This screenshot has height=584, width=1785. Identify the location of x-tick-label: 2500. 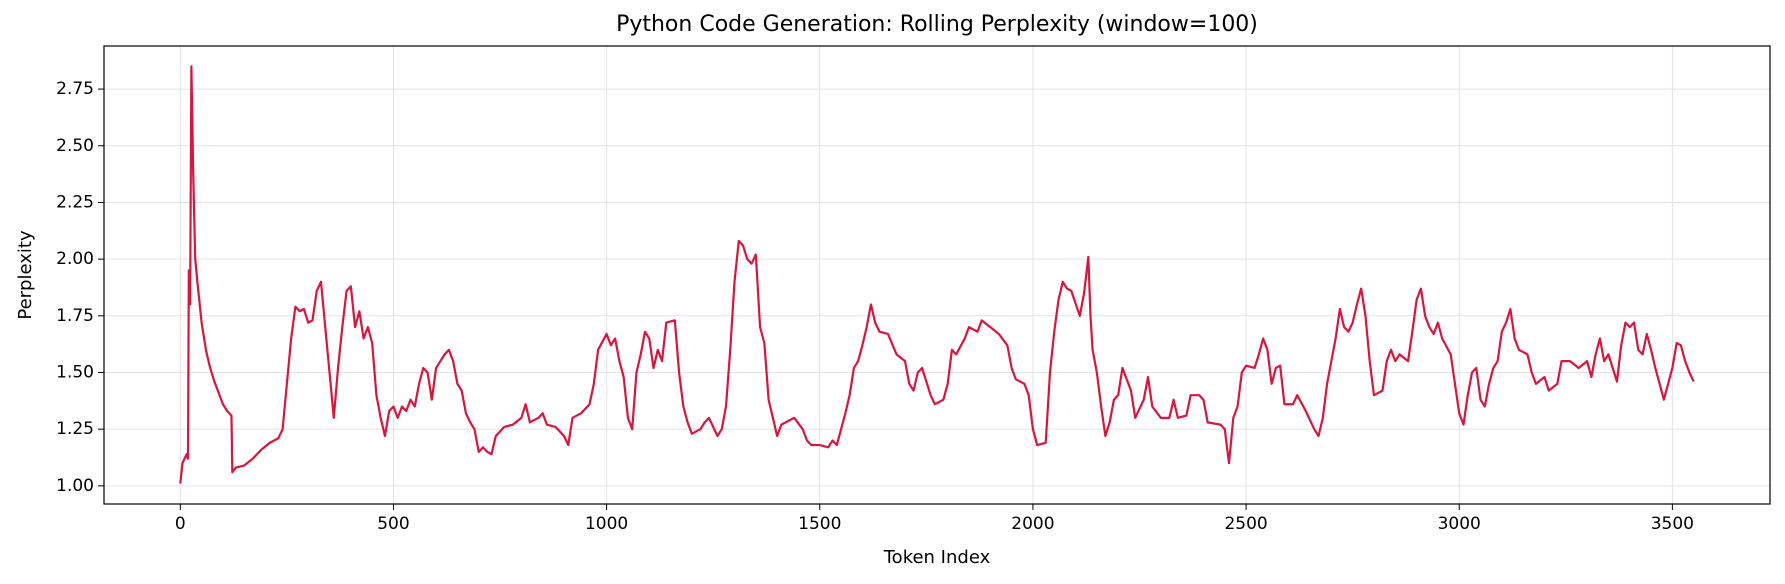
(1245, 524).